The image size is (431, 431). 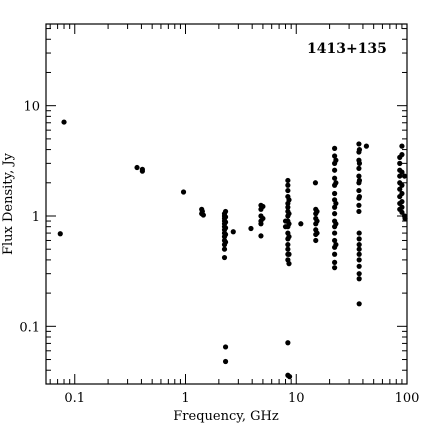 I want to click on x-tick-label: 1, so click(x=185, y=398).